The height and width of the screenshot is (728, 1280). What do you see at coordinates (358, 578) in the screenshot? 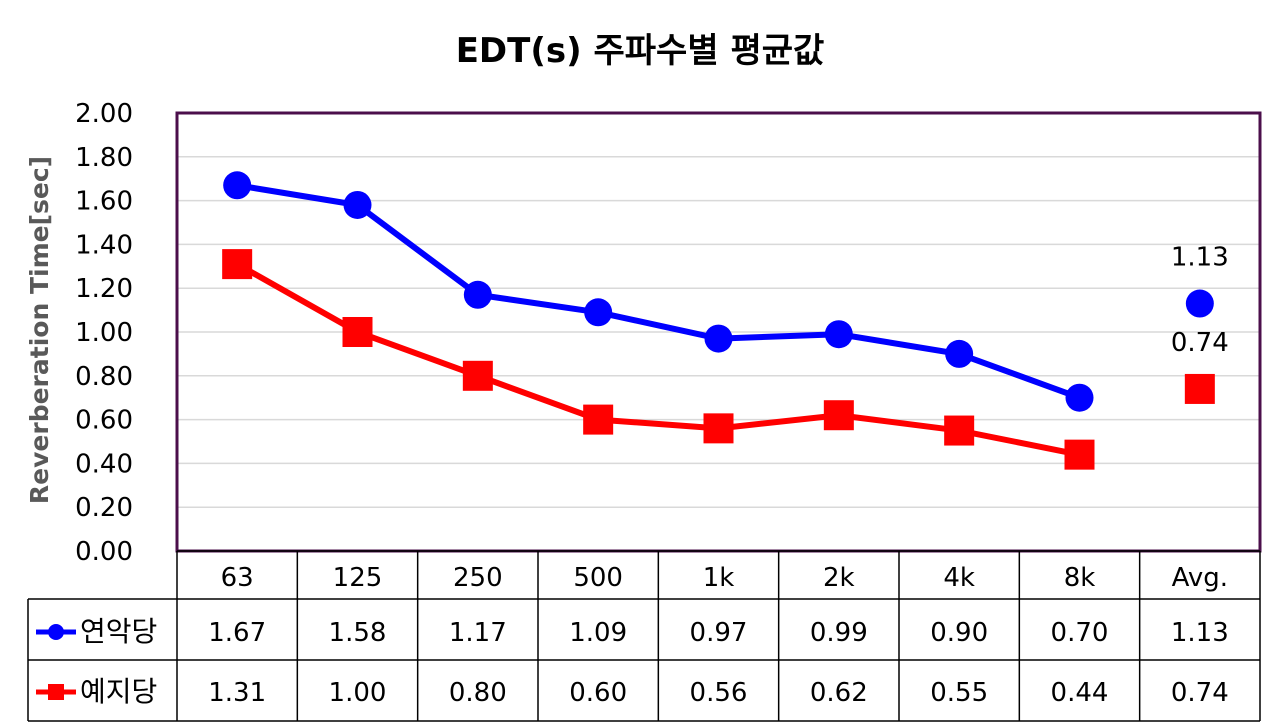
I see `x-tick-label: 125` at bounding box center [358, 578].